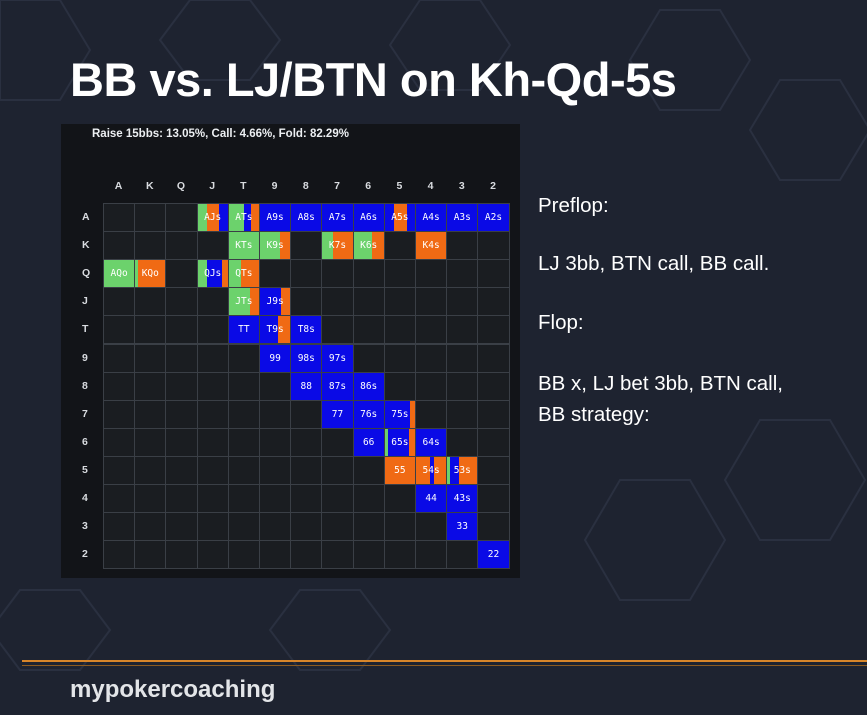  I want to click on hand-cell-t8s: T8s, so click(306, 330).